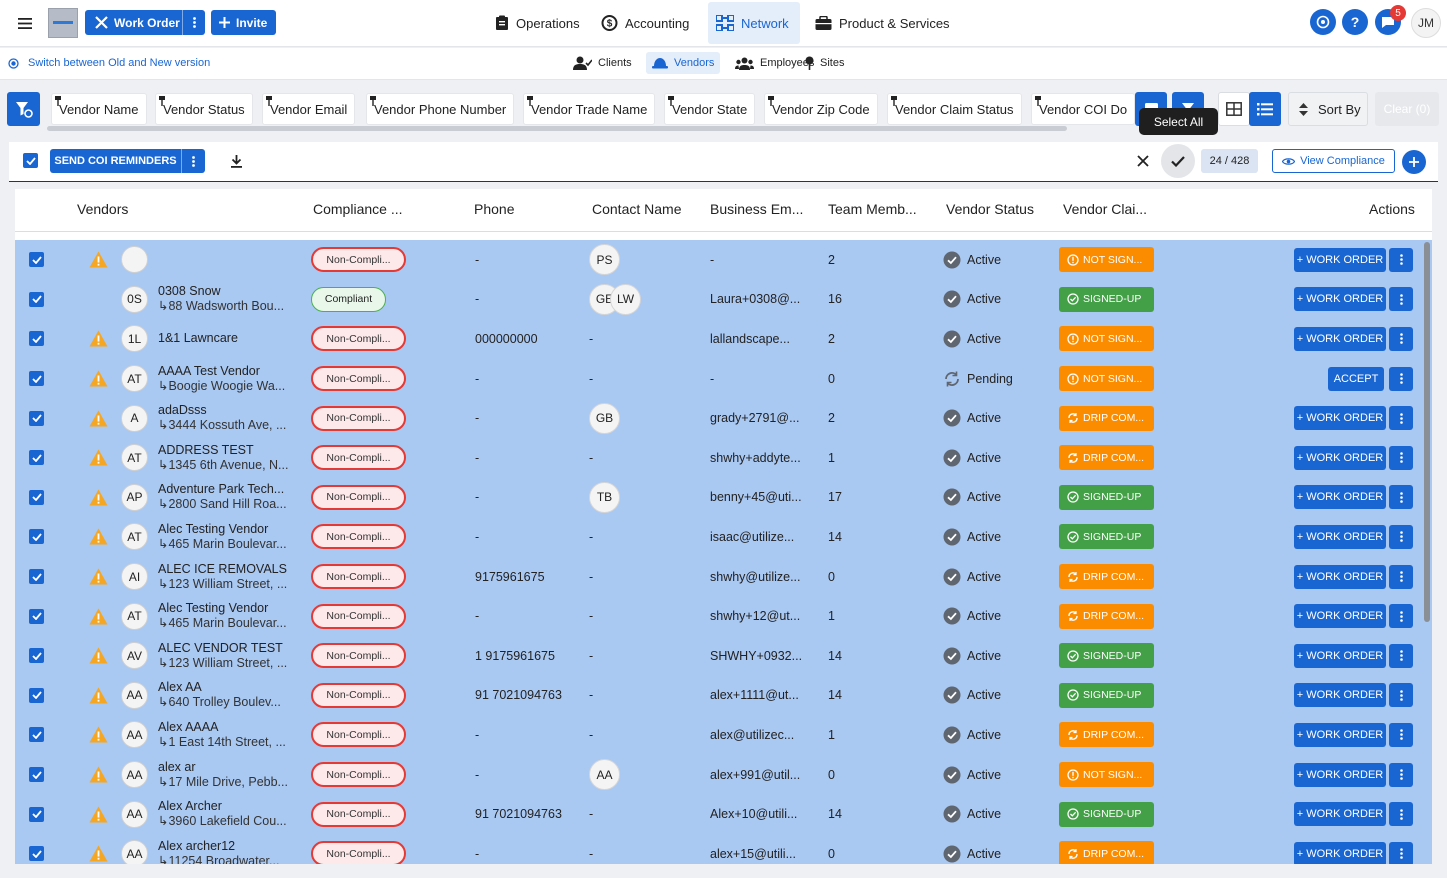 The image size is (1447, 878). What do you see at coordinates (589, 109) in the screenshot?
I see `filter-chip-vendor-trade-name: Vendor Trade Name` at bounding box center [589, 109].